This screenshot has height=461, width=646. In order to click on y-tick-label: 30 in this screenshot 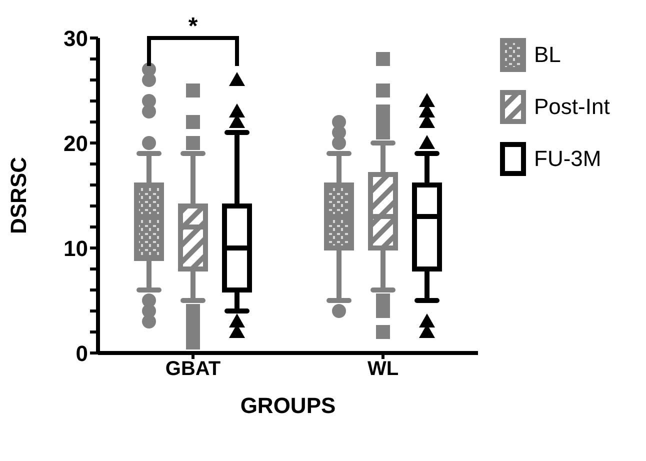, I will do `click(76, 38)`.